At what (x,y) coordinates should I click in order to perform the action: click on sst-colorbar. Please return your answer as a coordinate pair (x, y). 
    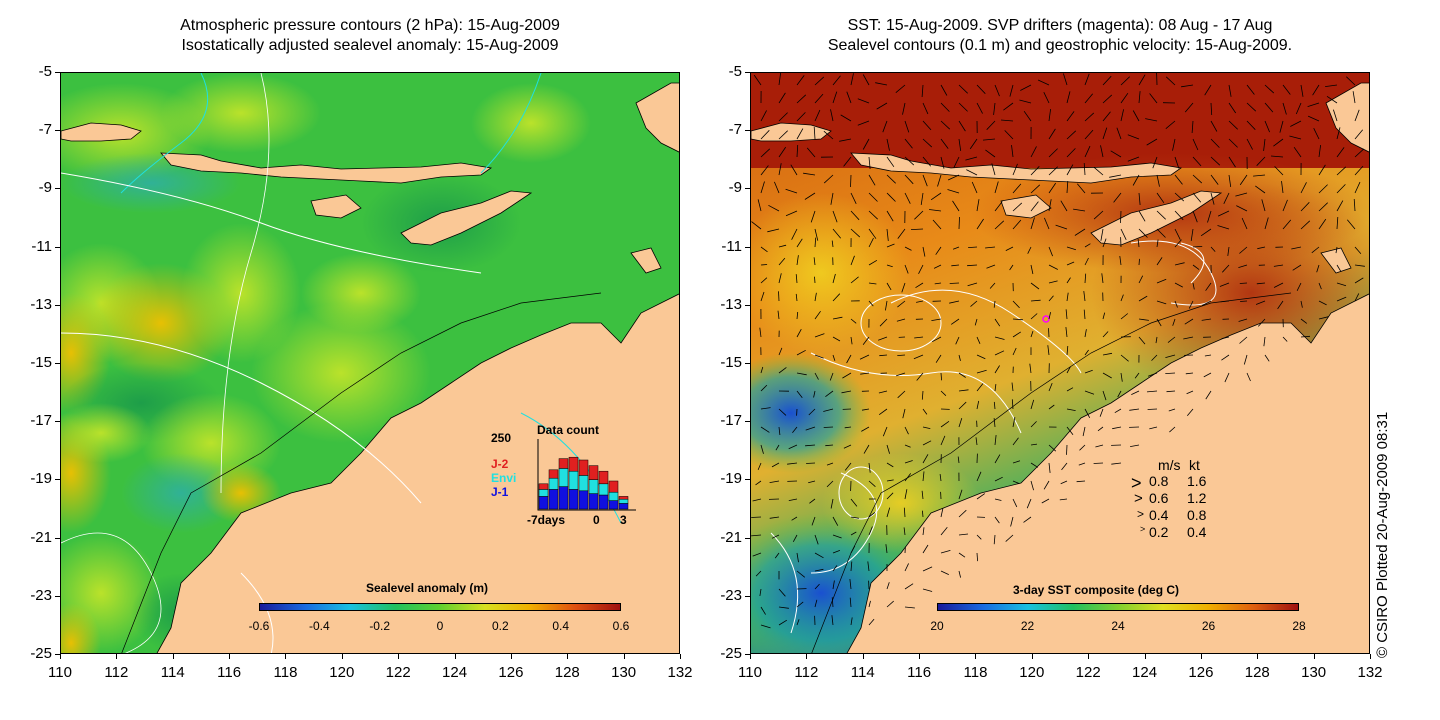
    Looking at the image, I should click on (1118, 607).